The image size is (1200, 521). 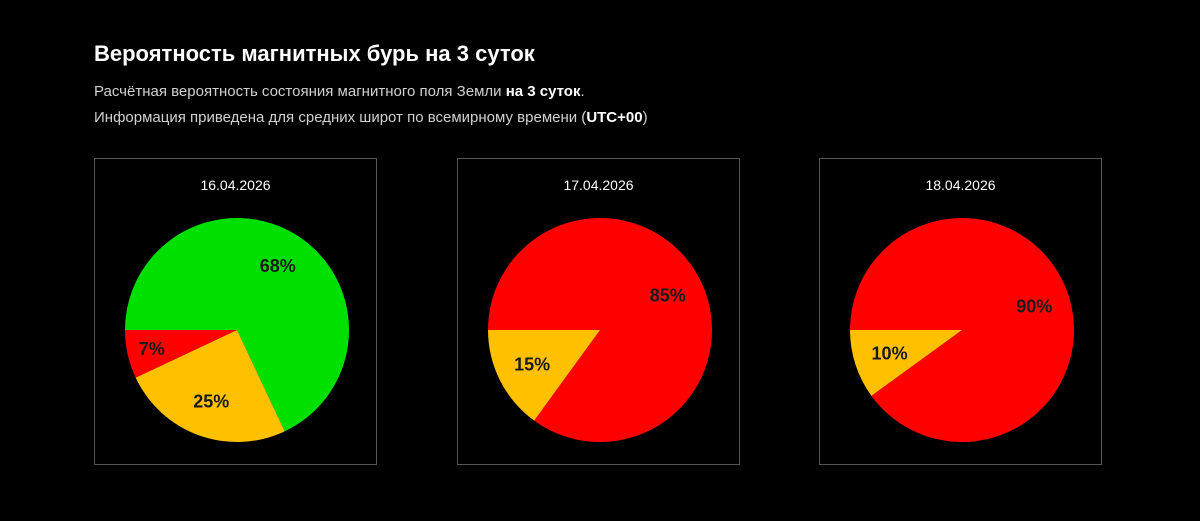 I want to click on page-title: Вероятность магнитных бурь на 3 суток, so click(x=314, y=53).